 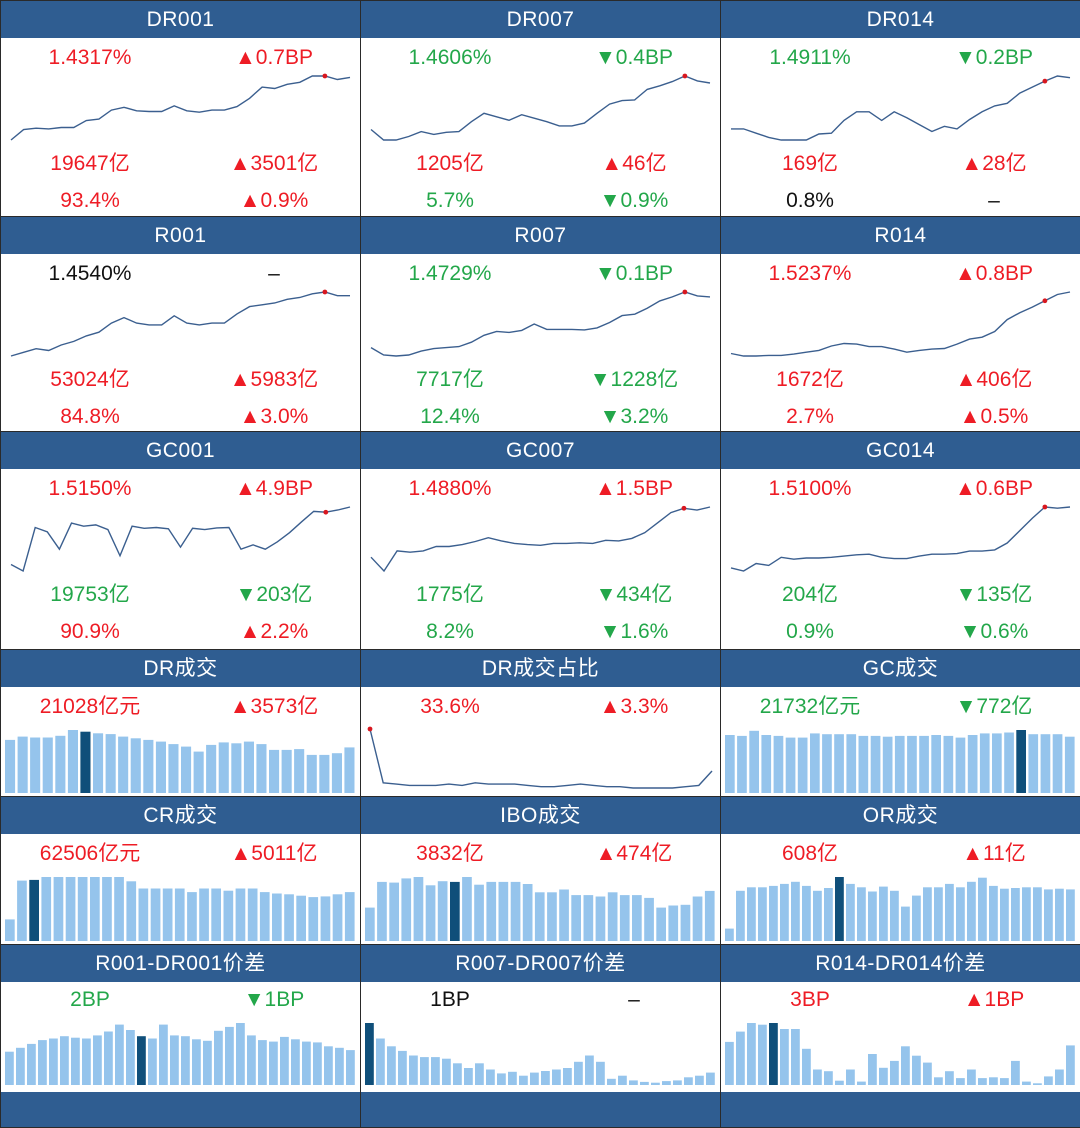 What do you see at coordinates (900, 235) in the screenshot?
I see `panel-title: R014` at bounding box center [900, 235].